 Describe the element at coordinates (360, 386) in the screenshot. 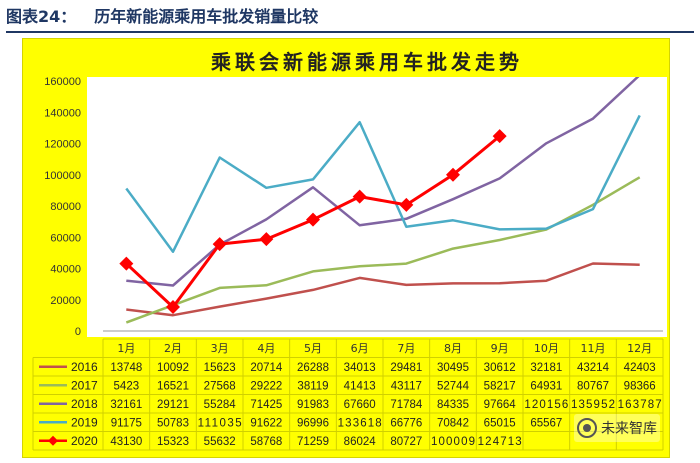

I see `data-label: 41413` at that location.